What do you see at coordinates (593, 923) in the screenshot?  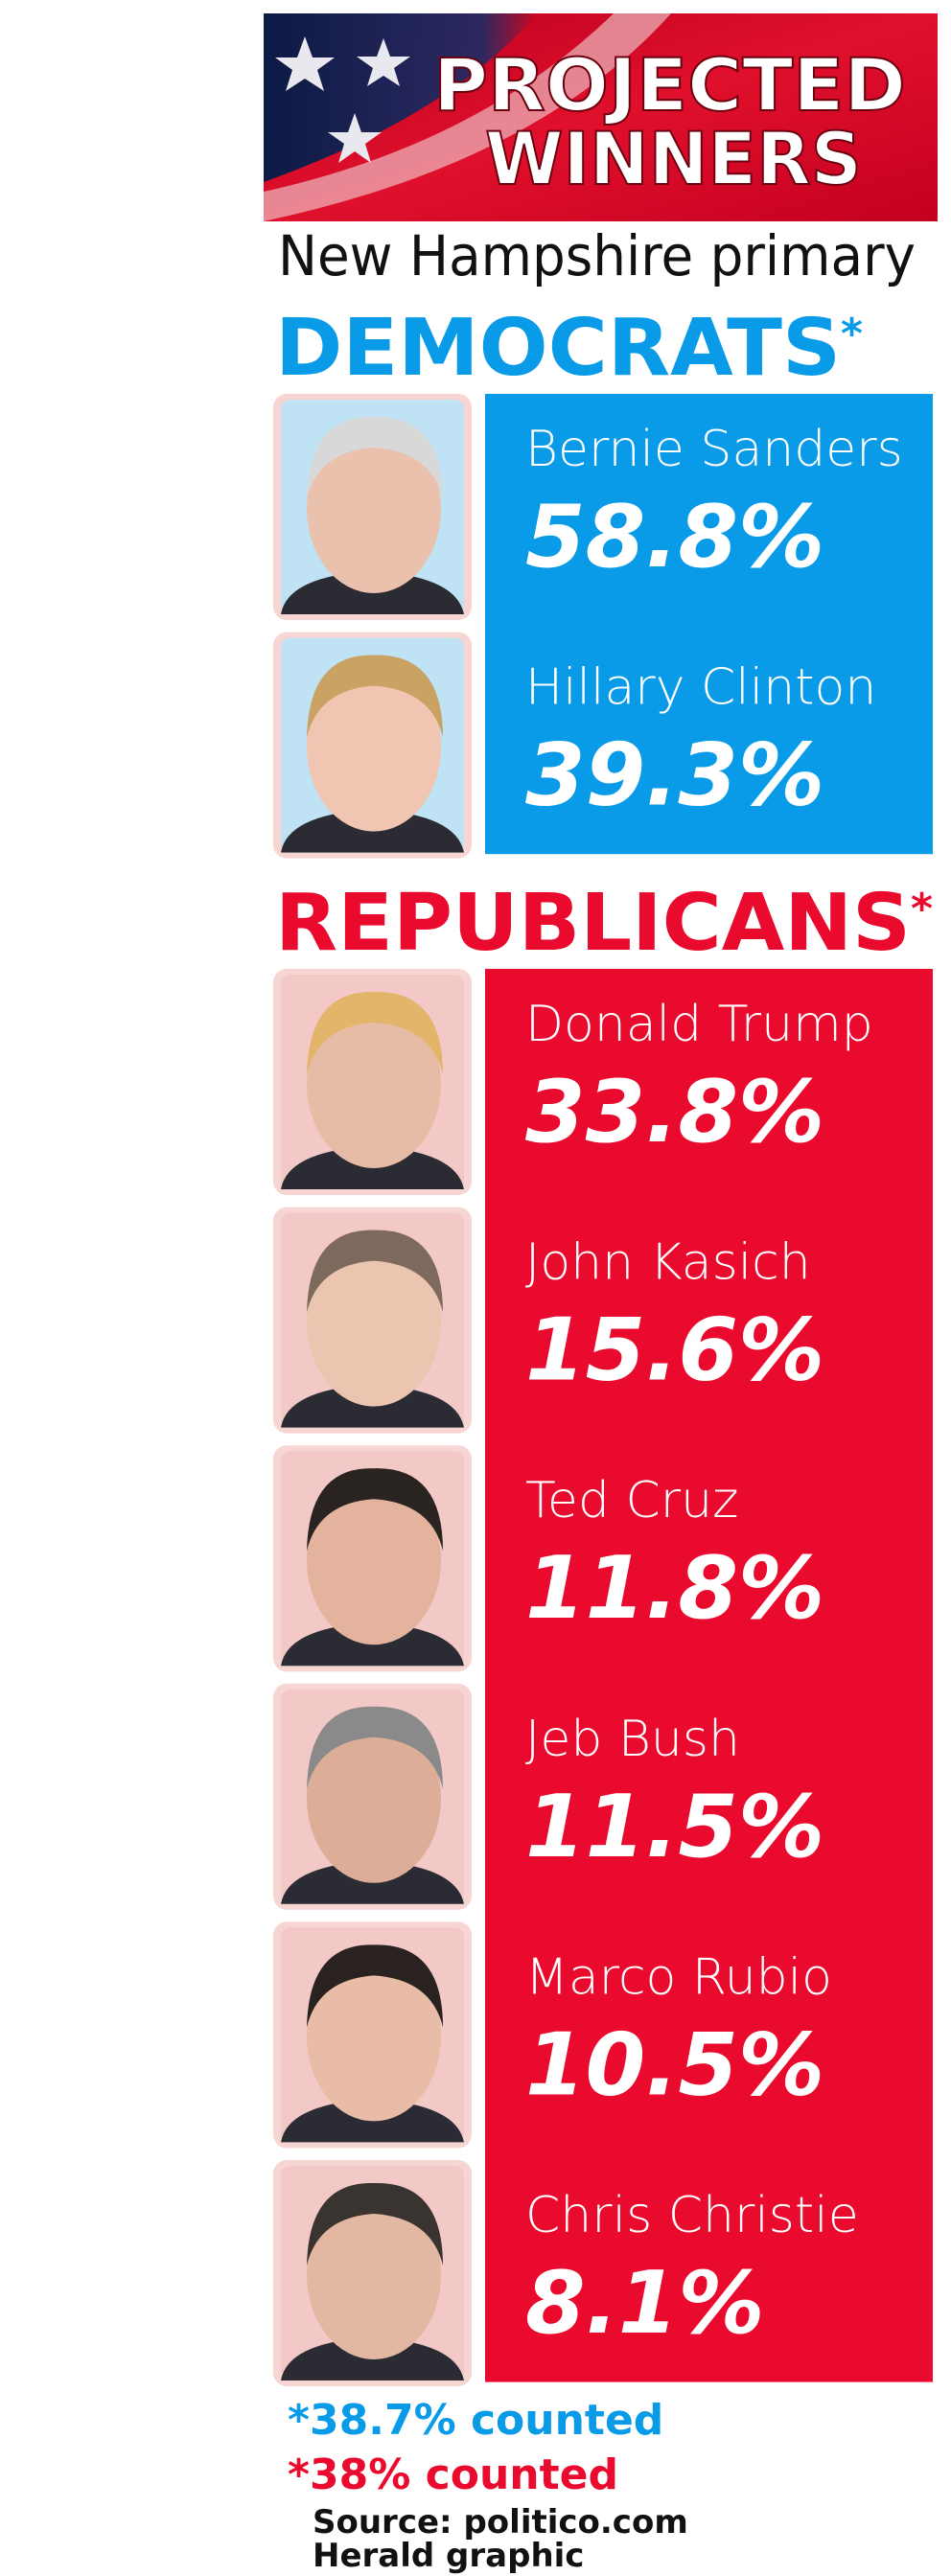 I see `party-name: REPUBLICANS` at bounding box center [593, 923].